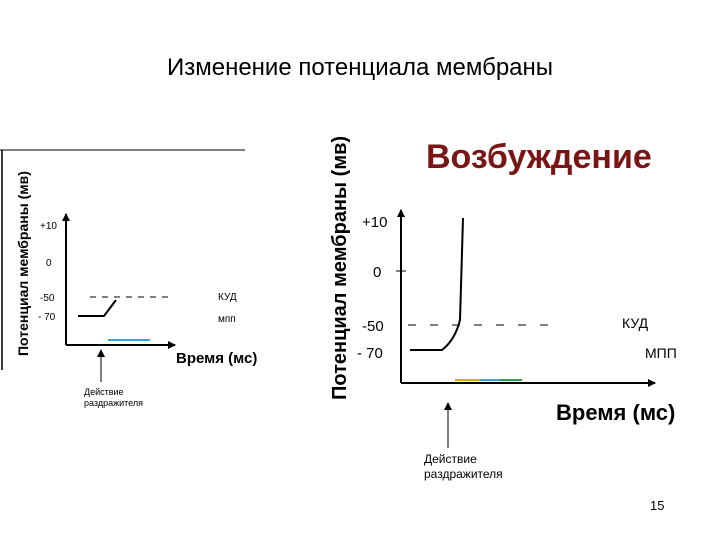 This screenshot has width=720, height=540. I want to click on slide-title: Изменение потенциала мембраны, so click(360, 67).